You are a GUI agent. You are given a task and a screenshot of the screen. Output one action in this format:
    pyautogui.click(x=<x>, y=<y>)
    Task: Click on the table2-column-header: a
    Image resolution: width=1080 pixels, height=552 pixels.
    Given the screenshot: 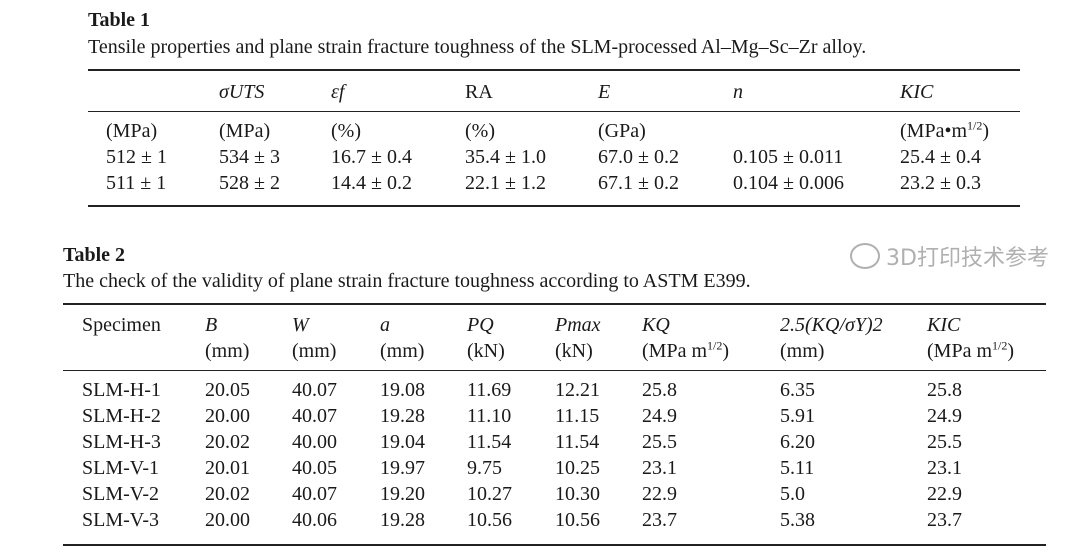 What is the action you would take?
    pyautogui.click(x=385, y=325)
    